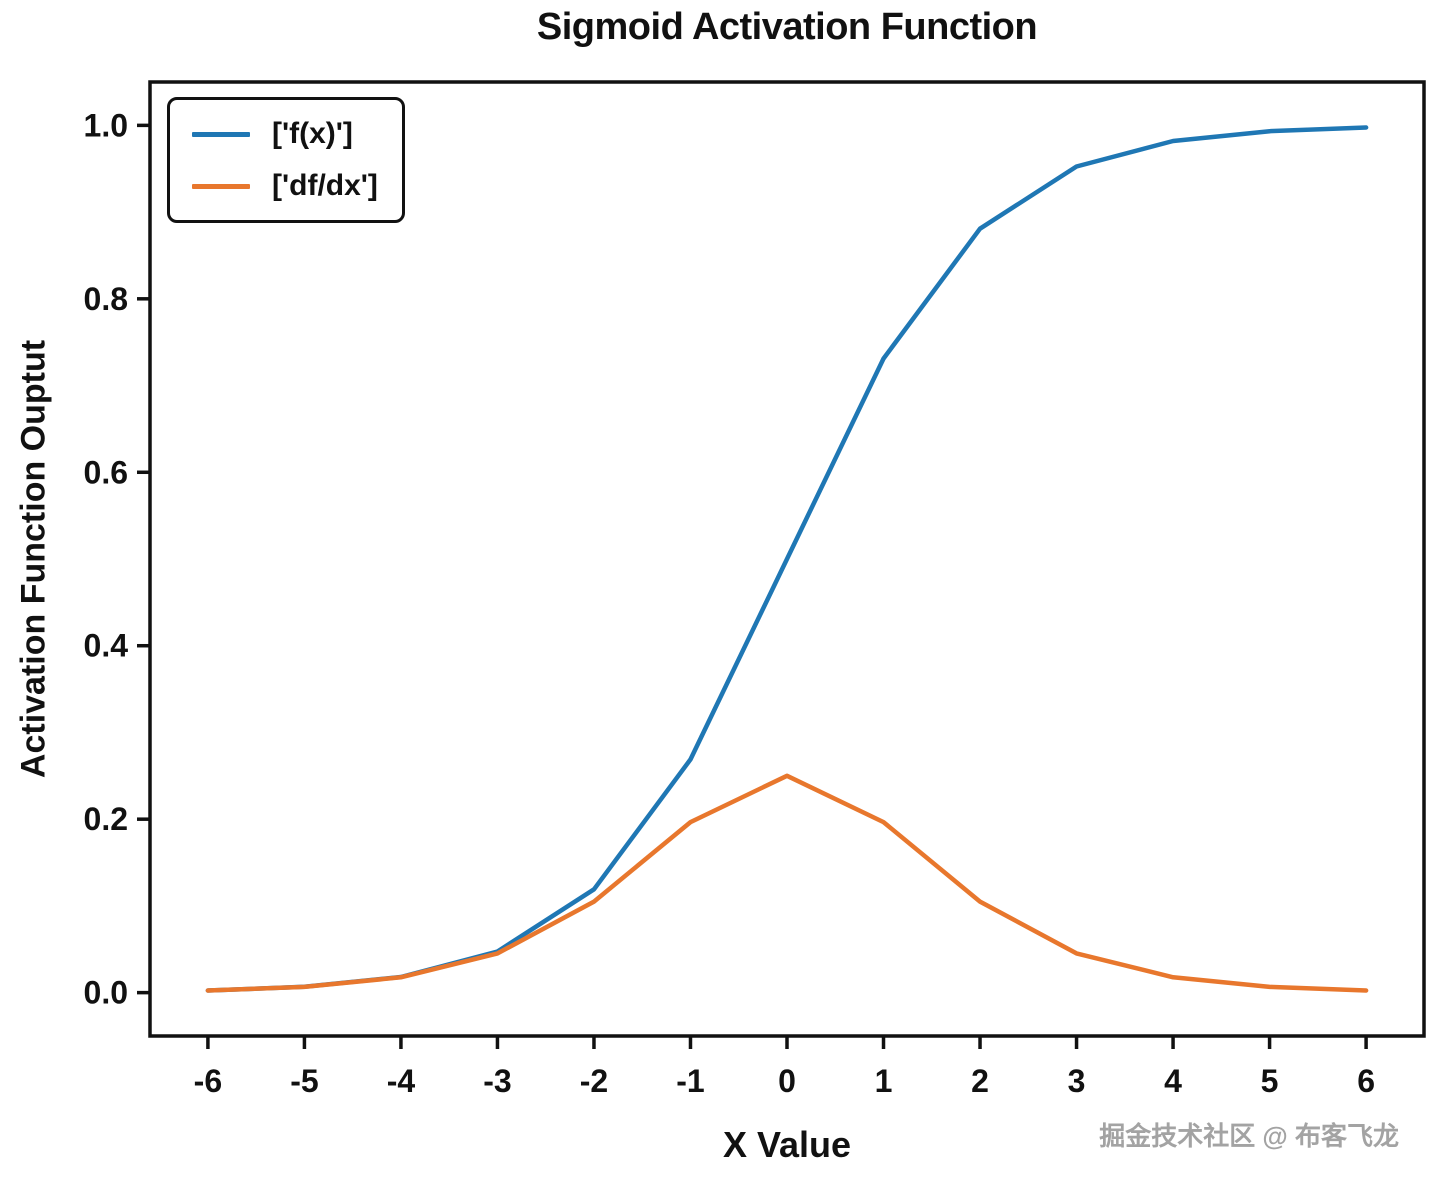 The height and width of the screenshot is (1179, 1429). I want to click on y-tick-label: 0.8, so click(106, 299).